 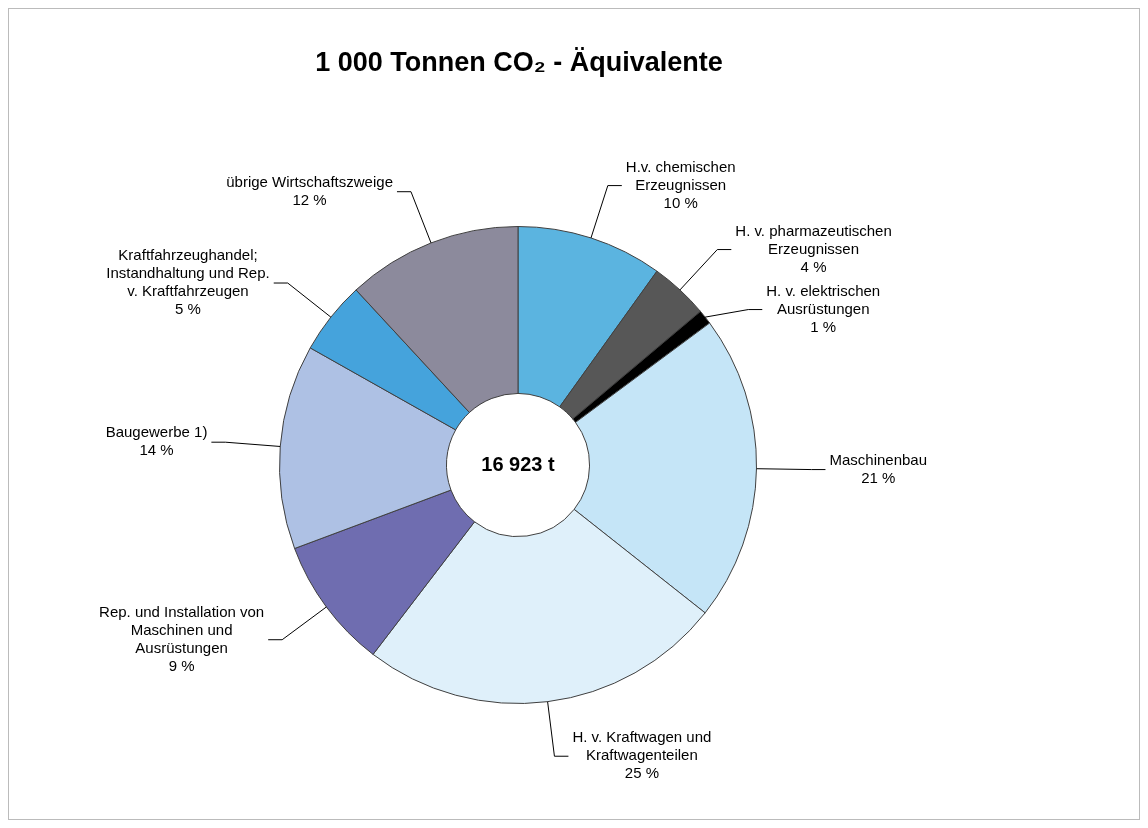 What do you see at coordinates (181, 665) in the screenshot?
I see `data-label: 9 %` at bounding box center [181, 665].